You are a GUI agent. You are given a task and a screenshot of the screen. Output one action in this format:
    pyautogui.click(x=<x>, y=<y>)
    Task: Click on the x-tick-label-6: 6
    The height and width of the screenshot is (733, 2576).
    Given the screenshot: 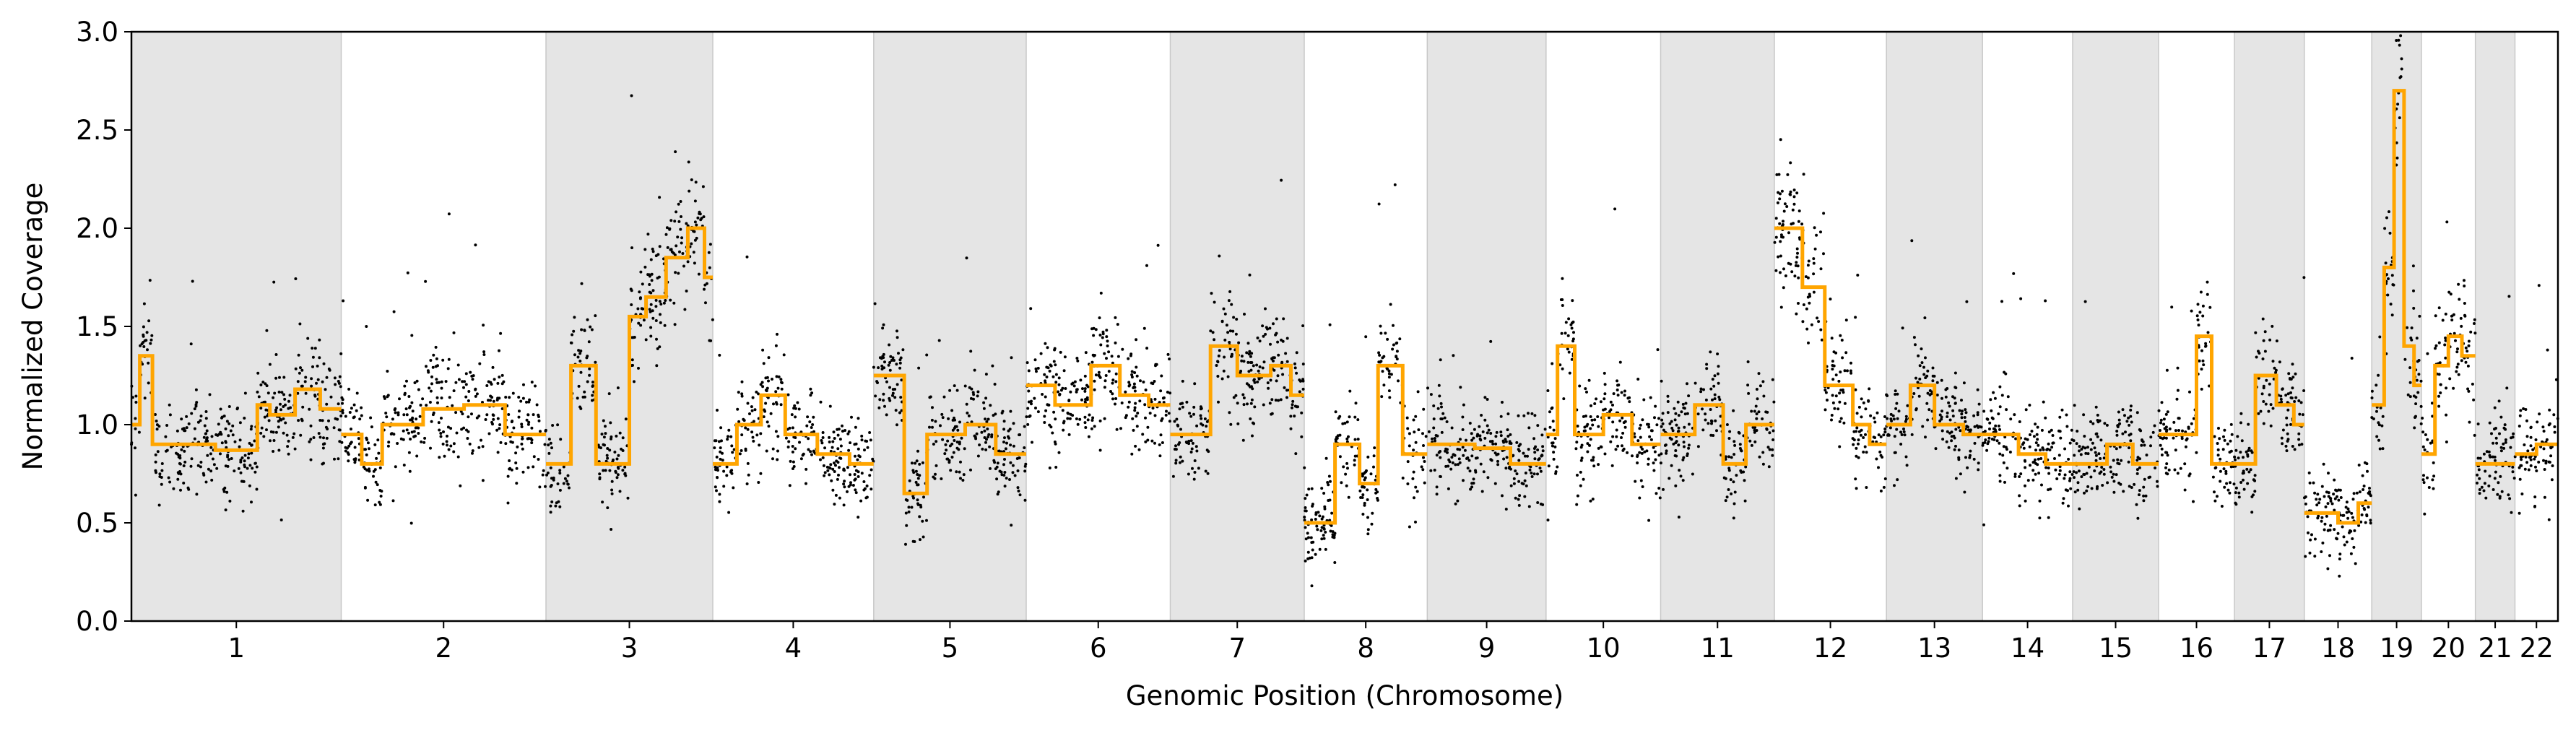 What is the action you would take?
    pyautogui.click(x=1098, y=648)
    